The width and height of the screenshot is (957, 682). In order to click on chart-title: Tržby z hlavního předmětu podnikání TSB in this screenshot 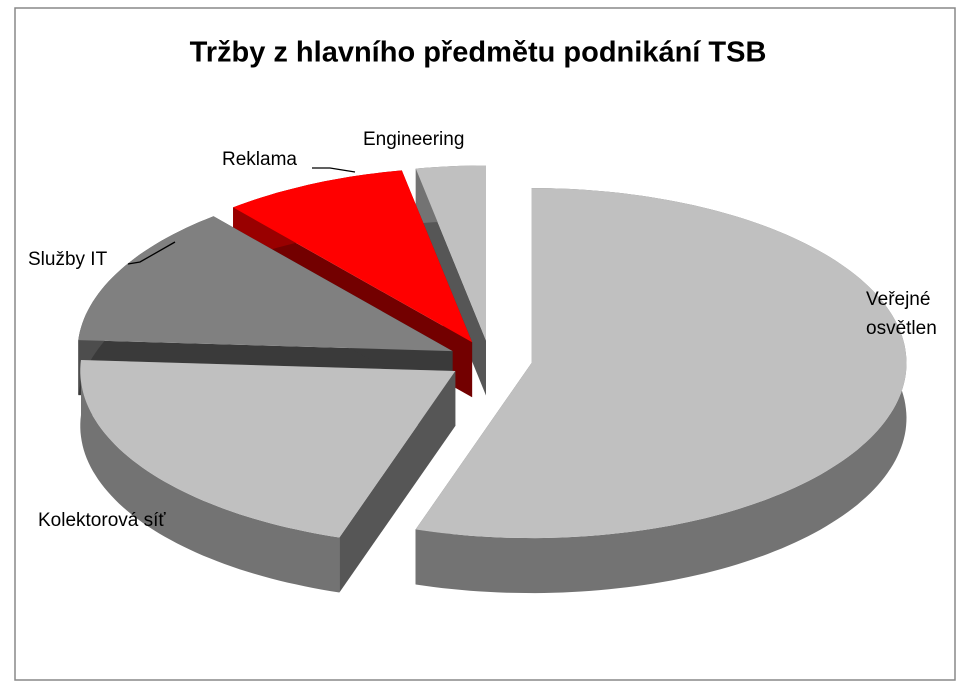, I will do `click(478, 53)`.